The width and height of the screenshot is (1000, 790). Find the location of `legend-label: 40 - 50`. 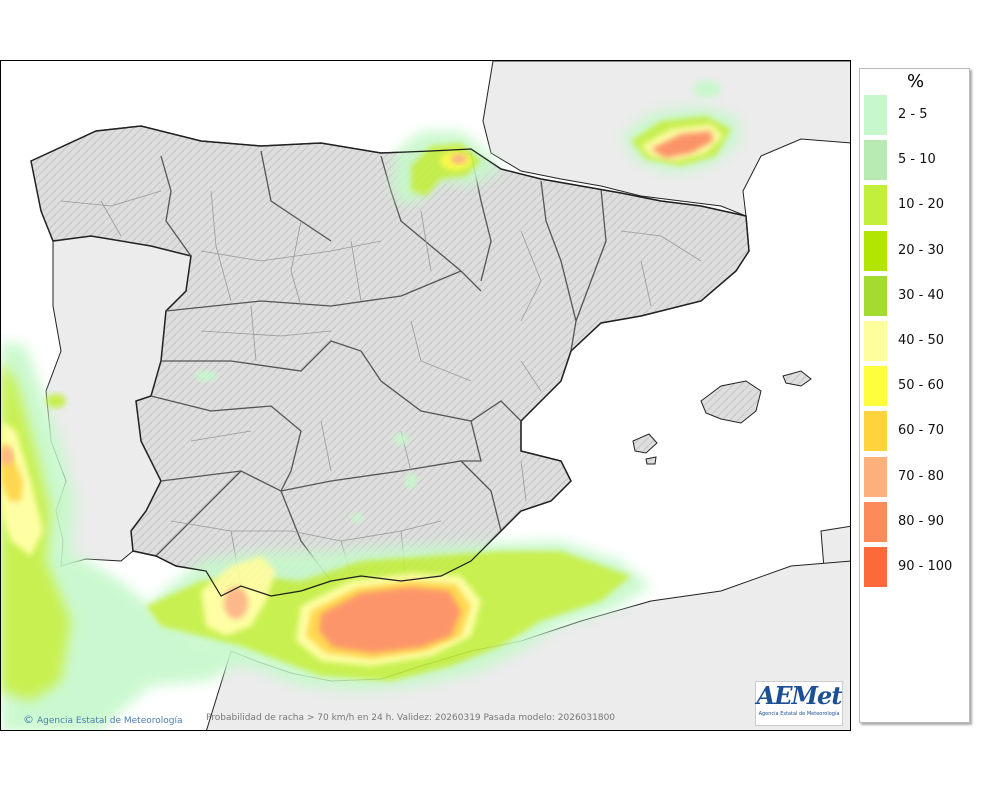

legend-label: 40 - 50 is located at coordinates (921, 340).